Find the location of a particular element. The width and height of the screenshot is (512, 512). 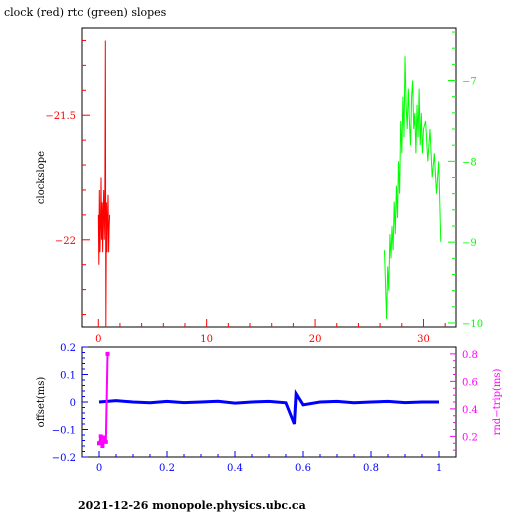

top-y2-tick-label: −7 is located at coordinates (469, 82).